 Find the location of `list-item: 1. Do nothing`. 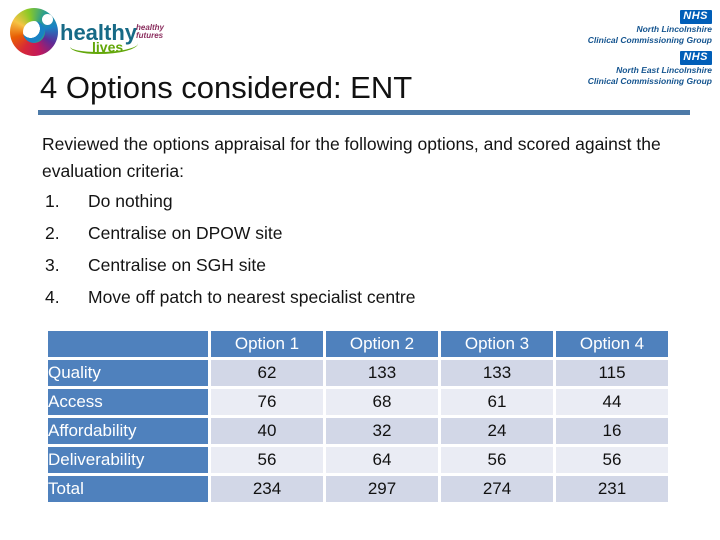

list-item: 1. Do nothing is located at coordinates (355, 201).